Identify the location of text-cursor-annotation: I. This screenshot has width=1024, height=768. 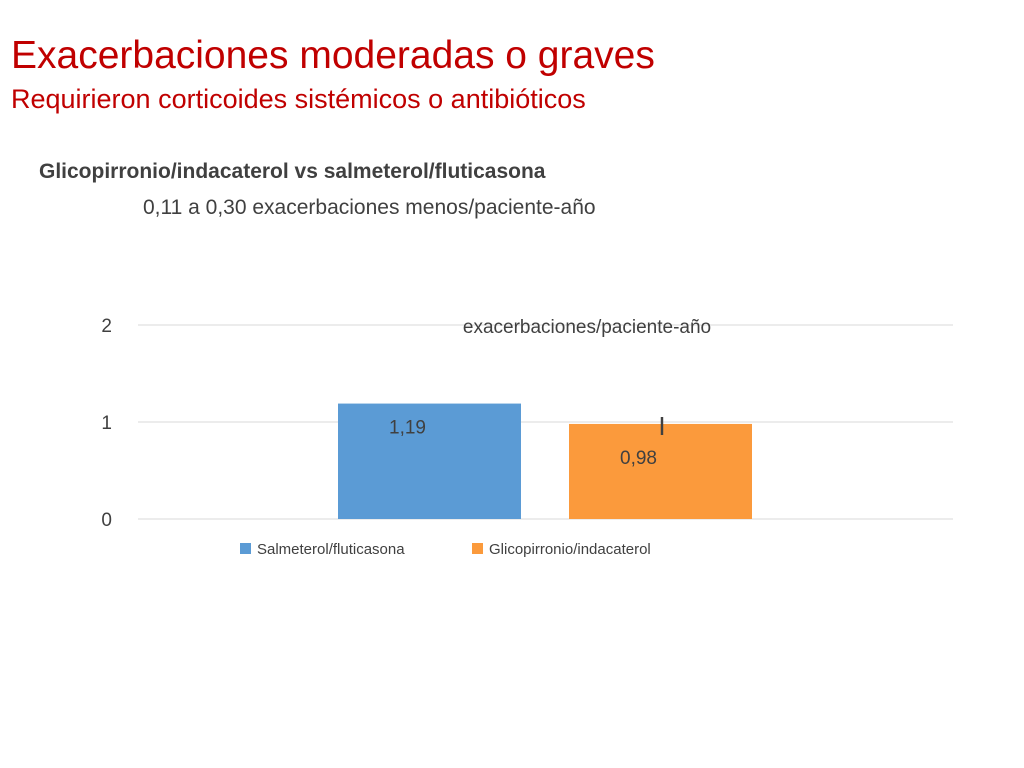
(661, 426).